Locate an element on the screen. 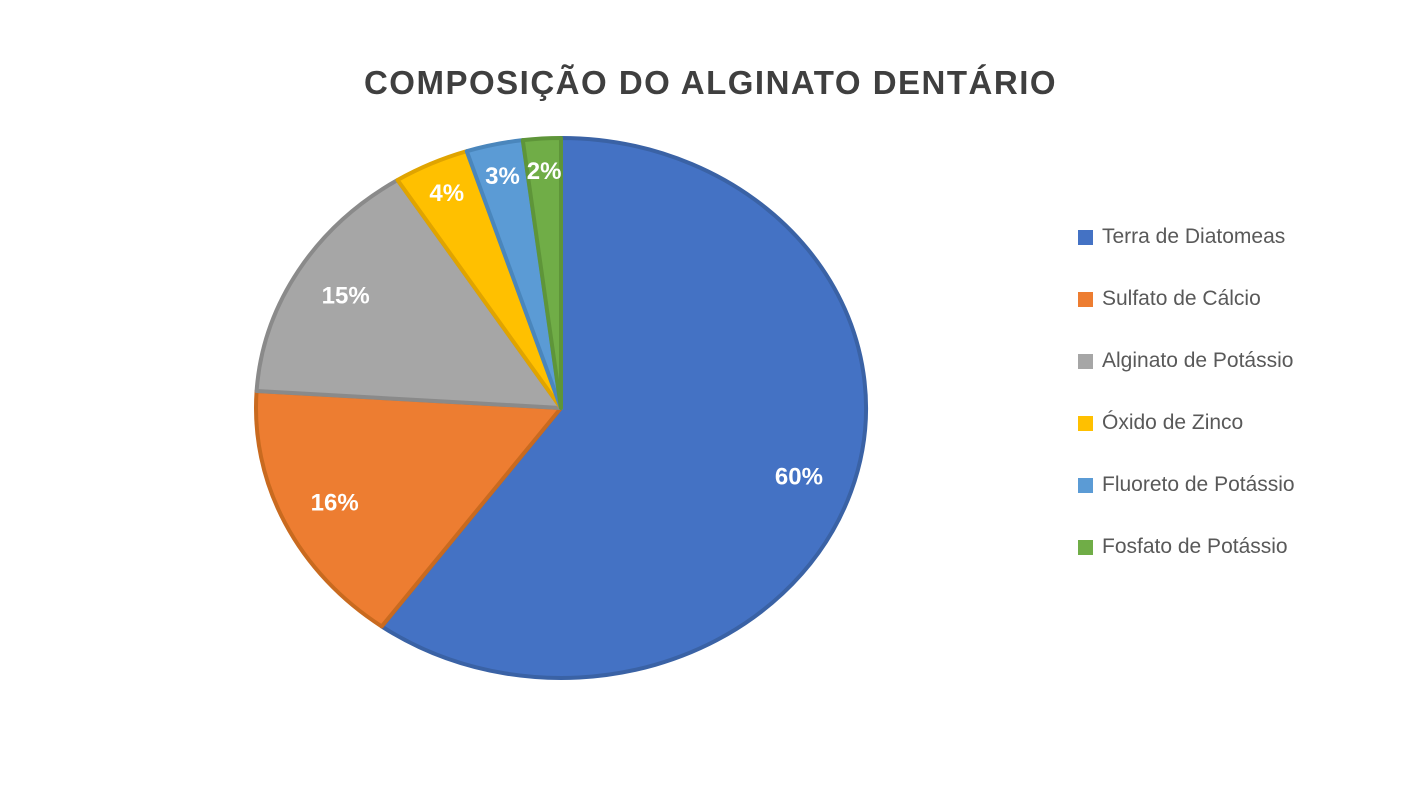 The height and width of the screenshot is (794, 1421). slice-percent-label-sulfato-de-calcio: 16% is located at coordinates (335, 502).